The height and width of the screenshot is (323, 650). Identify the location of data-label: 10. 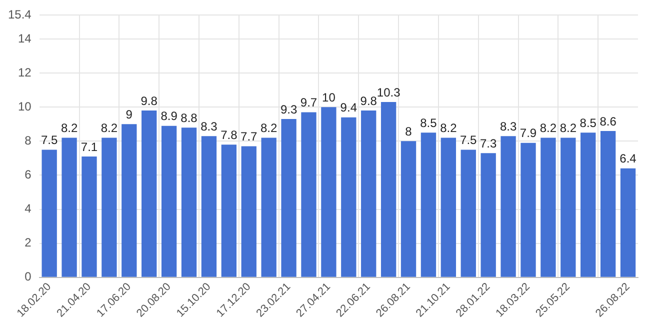
(329, 97).